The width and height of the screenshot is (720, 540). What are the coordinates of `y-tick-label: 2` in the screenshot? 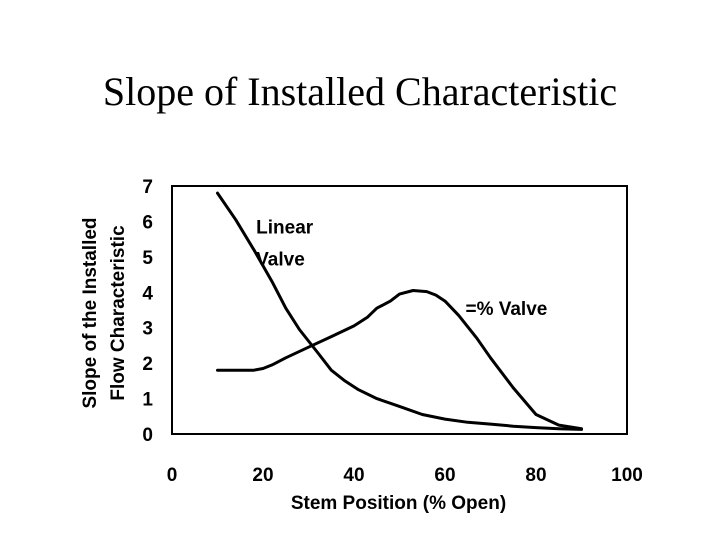 It's located at (147, 364).